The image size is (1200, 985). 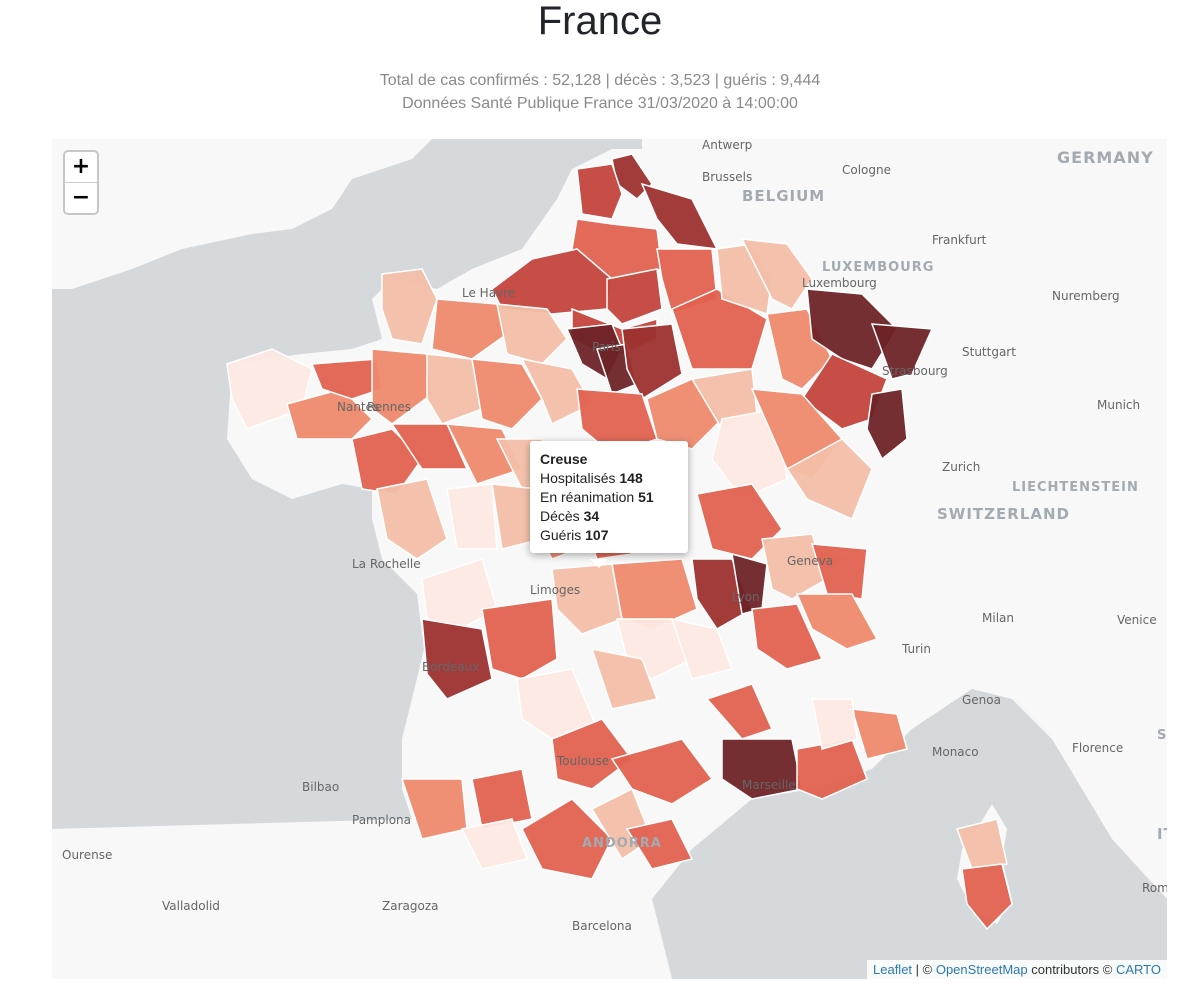 What do you see at coordinates (909, 834) in the screenshot?
I see `mediterranean-sea` at bounding box center [909, 834].